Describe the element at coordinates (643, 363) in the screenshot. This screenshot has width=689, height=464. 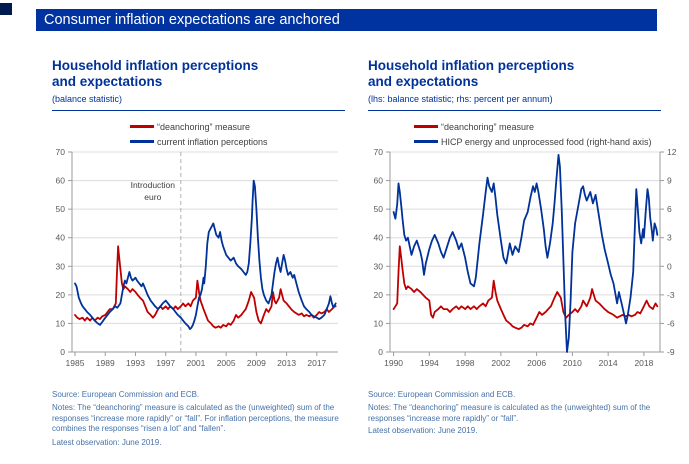
I see `svg-text: 2018` at that location.